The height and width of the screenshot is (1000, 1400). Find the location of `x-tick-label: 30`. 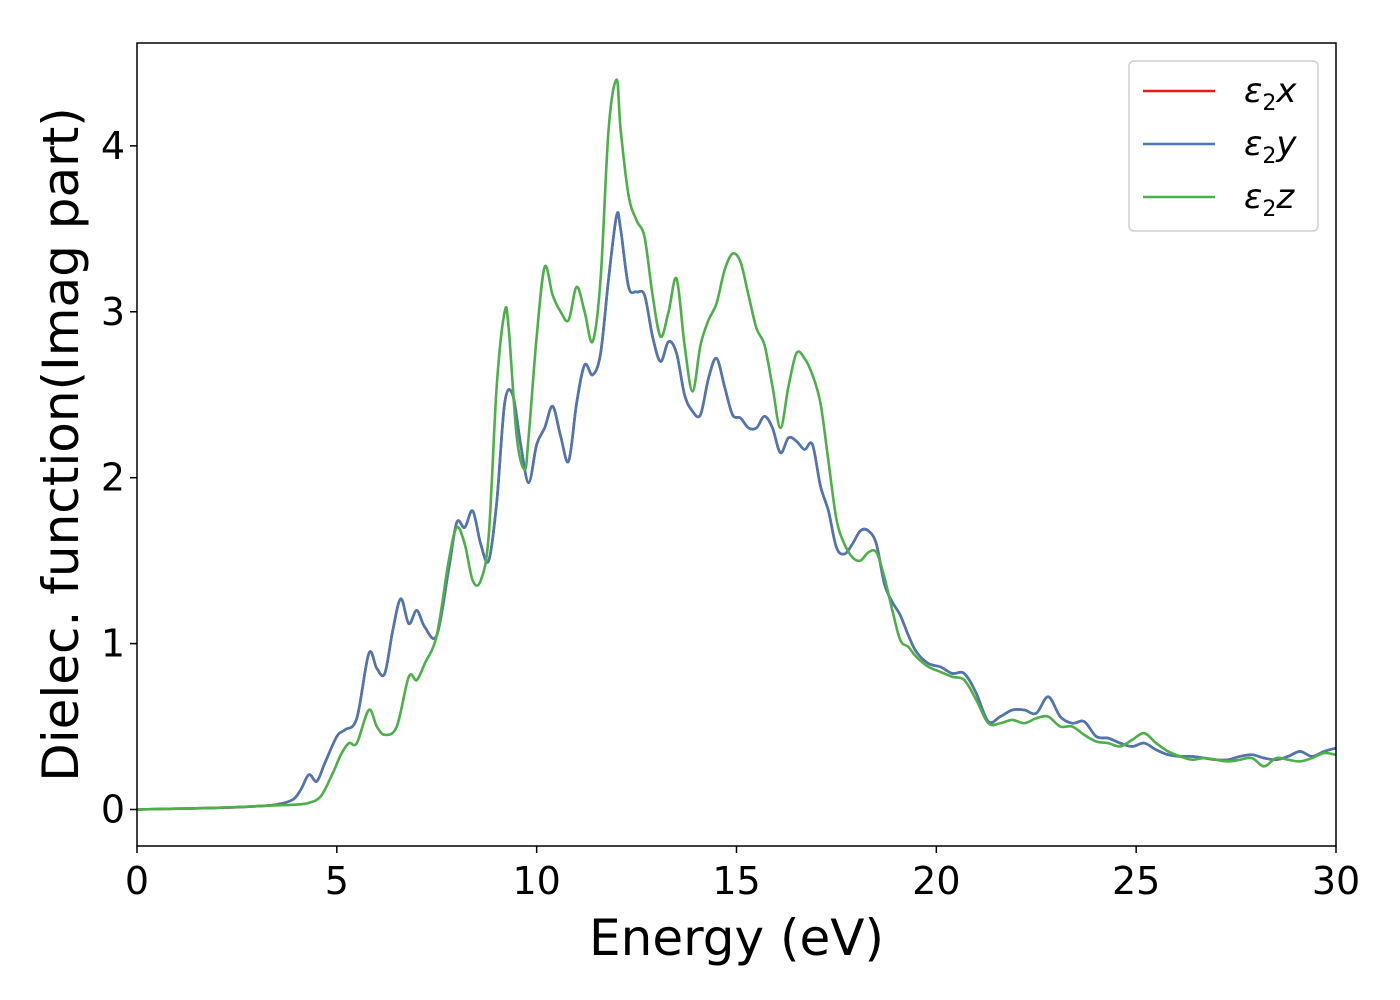

x-tick-label: 30 is located at coordinates (1336, 881).